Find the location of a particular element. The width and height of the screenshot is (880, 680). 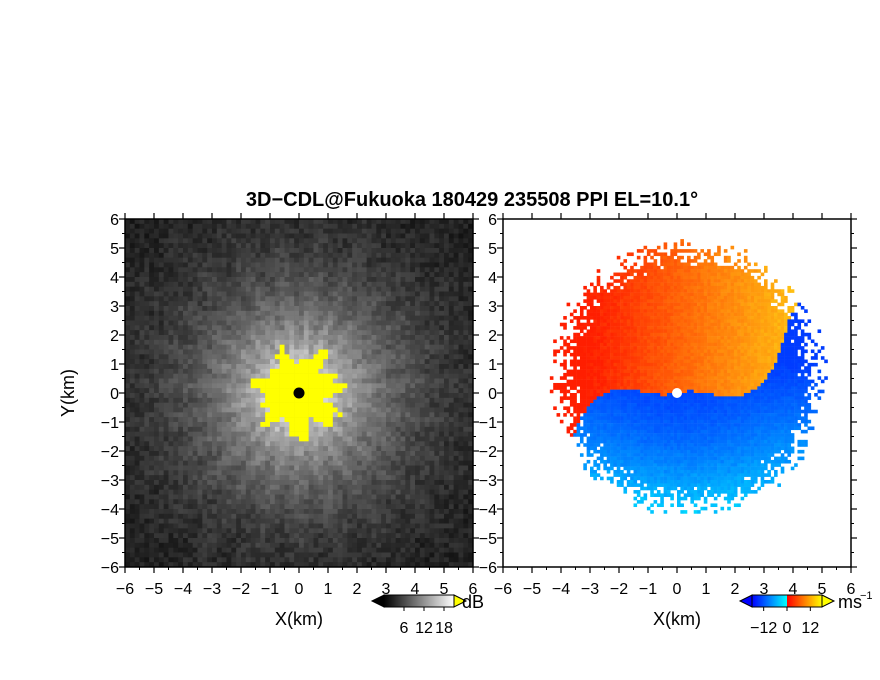

velocity-colorbar-over is located at coordinates (828, 601).